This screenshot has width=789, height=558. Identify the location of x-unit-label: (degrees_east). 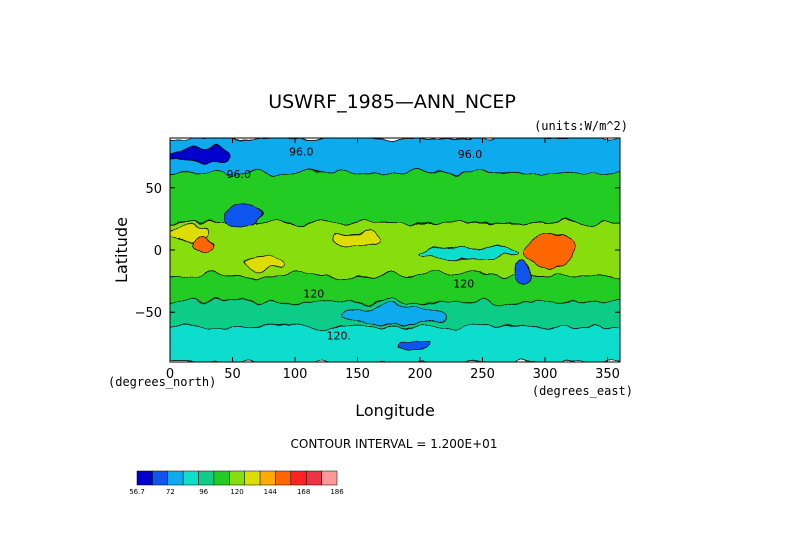
(582, 391).